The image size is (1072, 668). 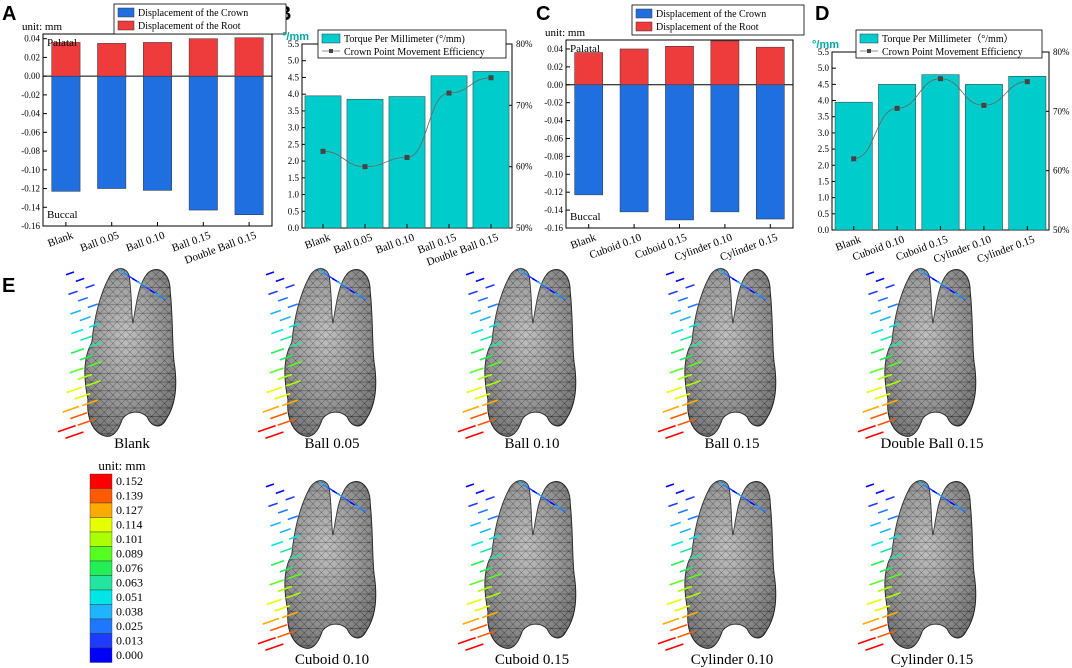 What do you see at coordinates (294, 211) in the screenshot?
I see `y-tick-label: 0.5` at bounding box center [294, 211].